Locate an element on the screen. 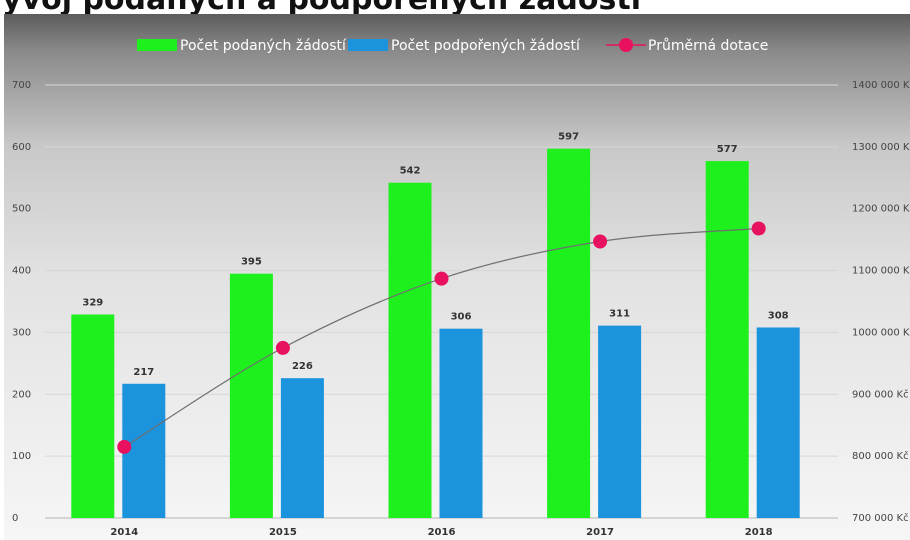 This screenshot has height=540, width=910. y-tick-label: 100 is located at coordinates (21, 456).